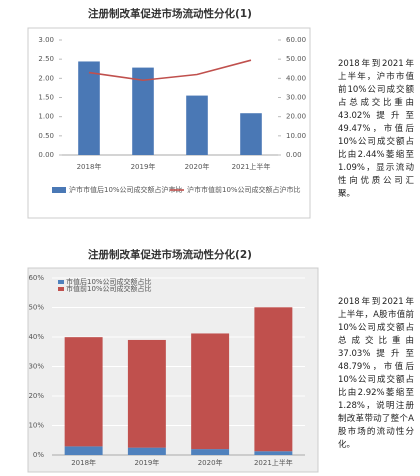 Image resolution: width=420 pixels, height=476 pixels. Describe the element at coordinates (170, 70) in the screenshot. I see `line` at that location.